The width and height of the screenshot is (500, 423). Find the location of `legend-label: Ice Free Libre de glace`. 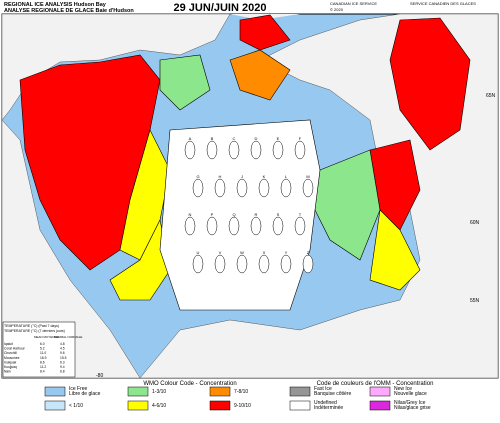

legend-label: Ice Free Libre de glace is located at coordinates (85, 391).